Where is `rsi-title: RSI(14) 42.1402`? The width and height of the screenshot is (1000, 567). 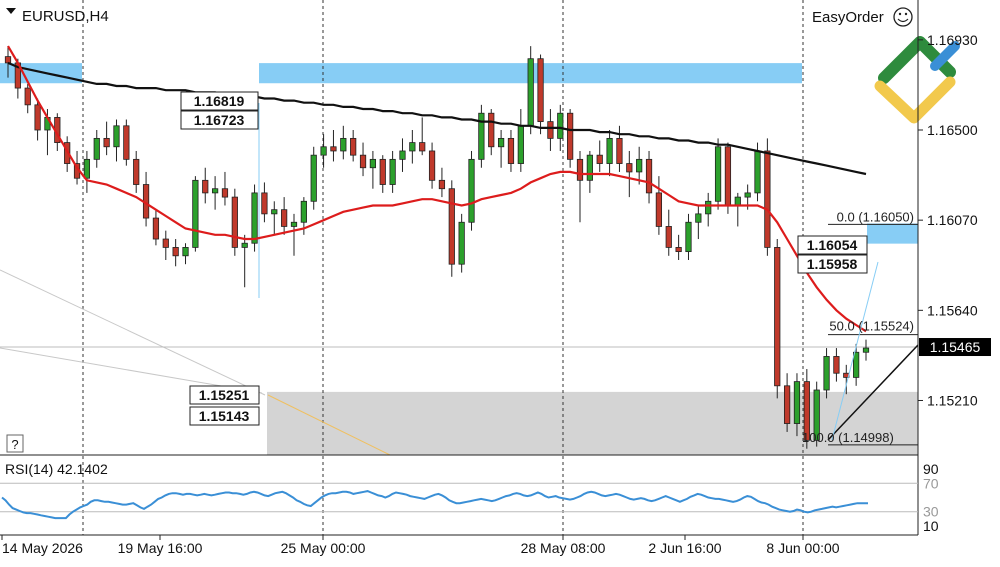 rsi-title: RSI(14) 42.1402 is located at coordinates (56, 469).